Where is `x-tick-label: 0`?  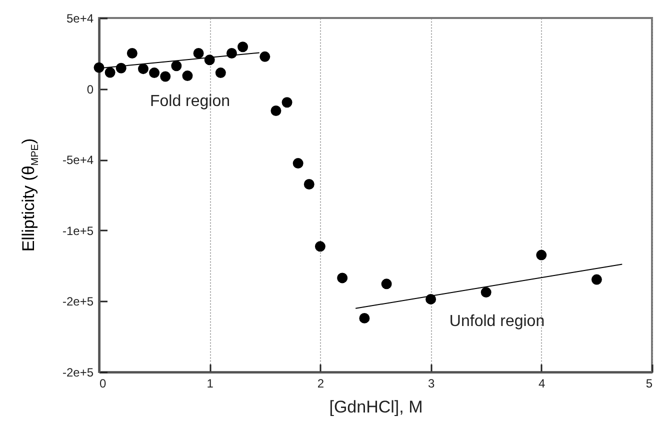
x-tick-label: 0 is located at coordinates (103, 383).